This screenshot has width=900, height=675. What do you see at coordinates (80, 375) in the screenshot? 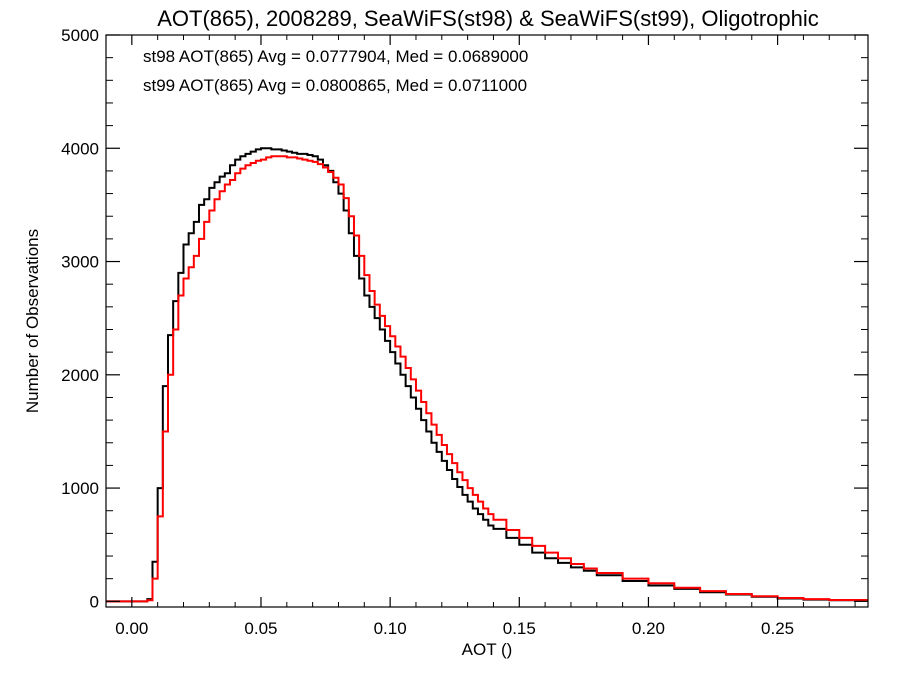
I see `y-tick-label: 2000` at bounding box center [80, 375].